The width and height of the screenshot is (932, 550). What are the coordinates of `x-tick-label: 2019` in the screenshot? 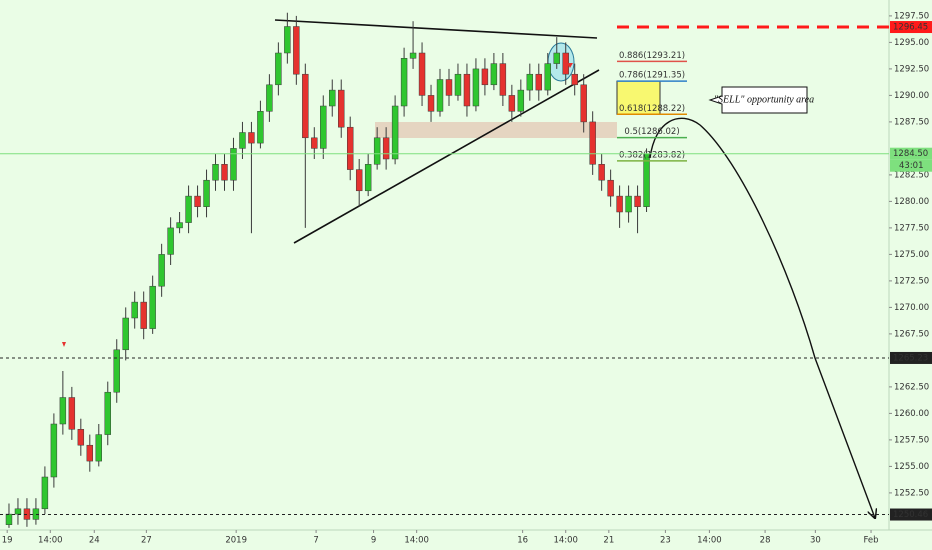 It's located at (236, 541).